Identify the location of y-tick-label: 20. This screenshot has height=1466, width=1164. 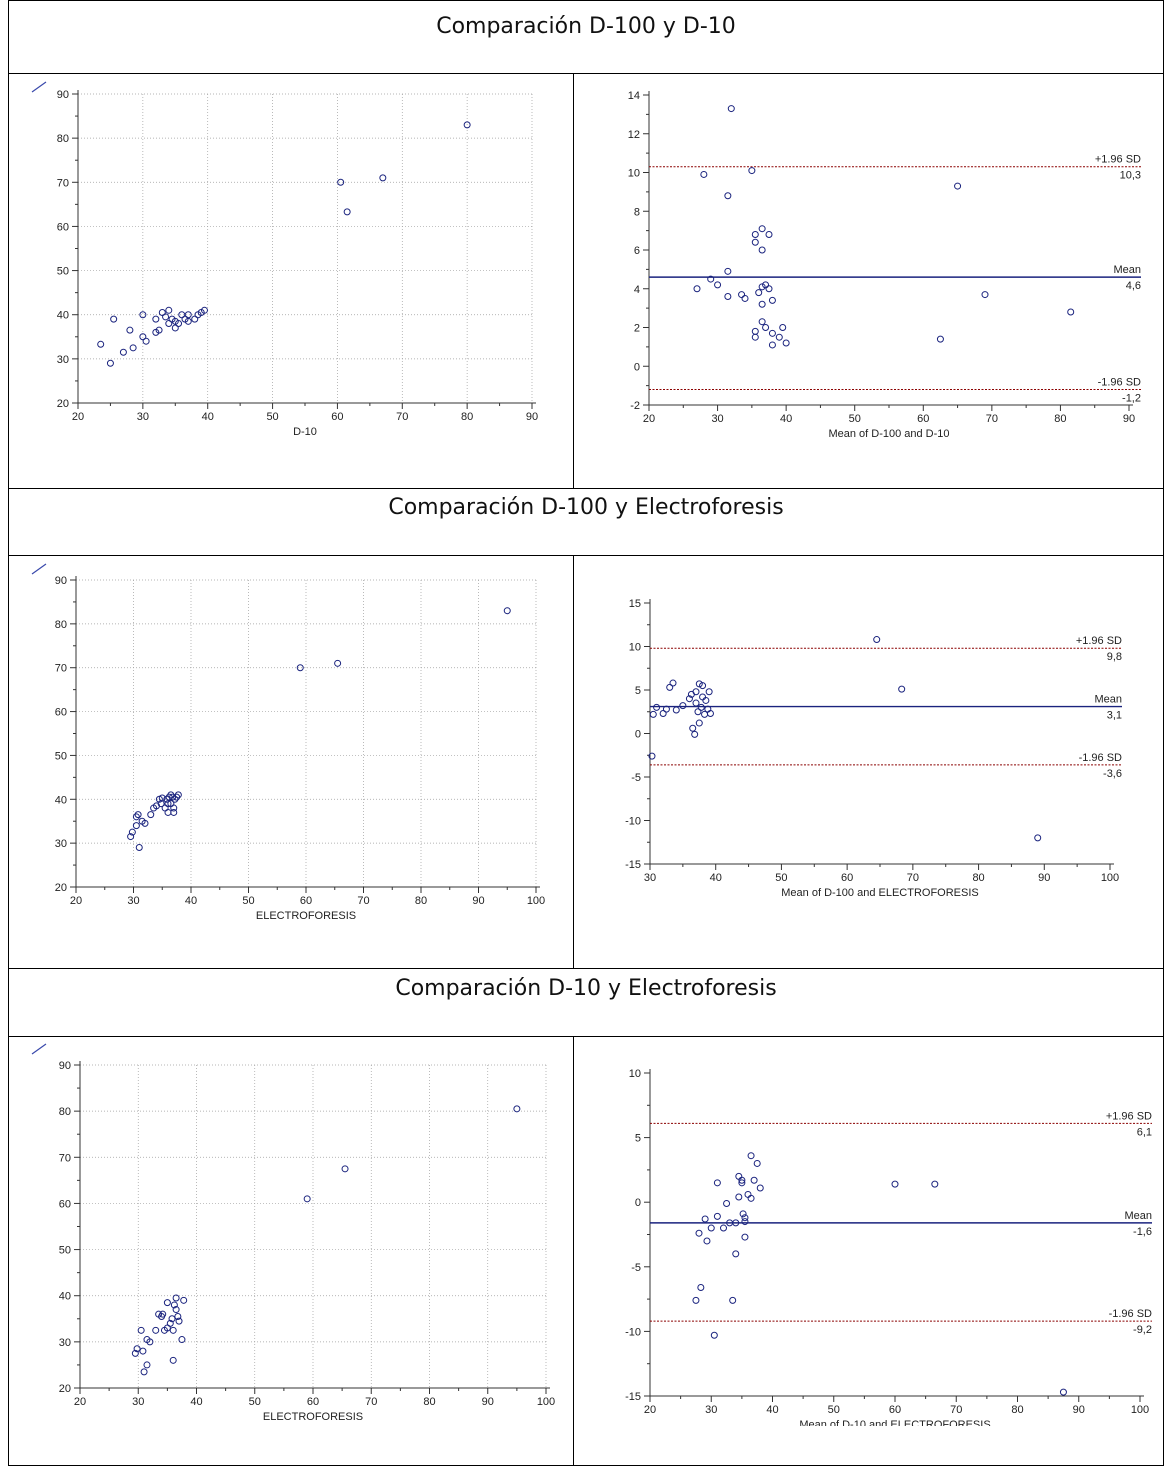
(65, 1389).